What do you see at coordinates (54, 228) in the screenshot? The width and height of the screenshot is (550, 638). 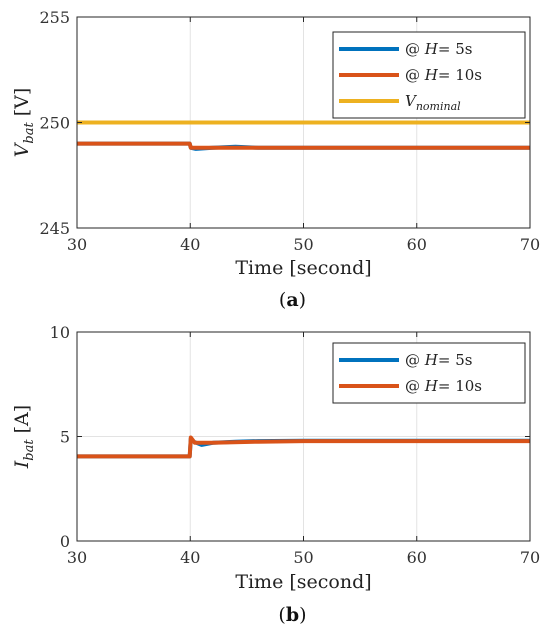 I see `y-tick-label: 245` at bounding box center [54, 228].